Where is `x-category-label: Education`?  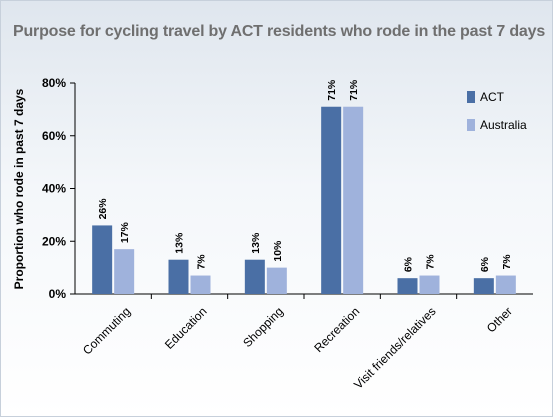 x-category-label: Education is located at coordinates (186, 328).